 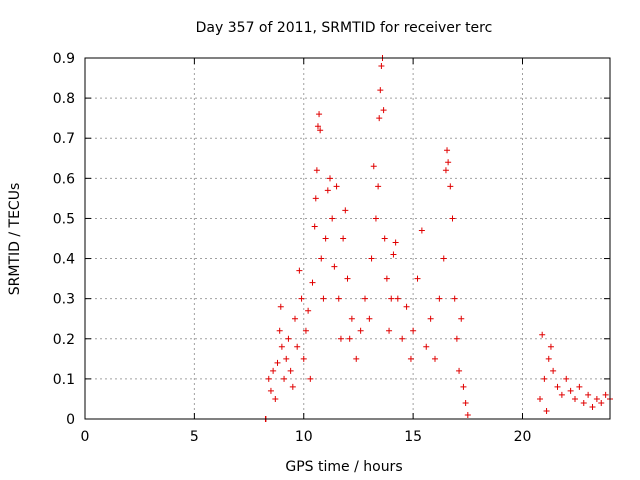 I want to click on y-tick-label: 0.6, so click(x=64, y=179).